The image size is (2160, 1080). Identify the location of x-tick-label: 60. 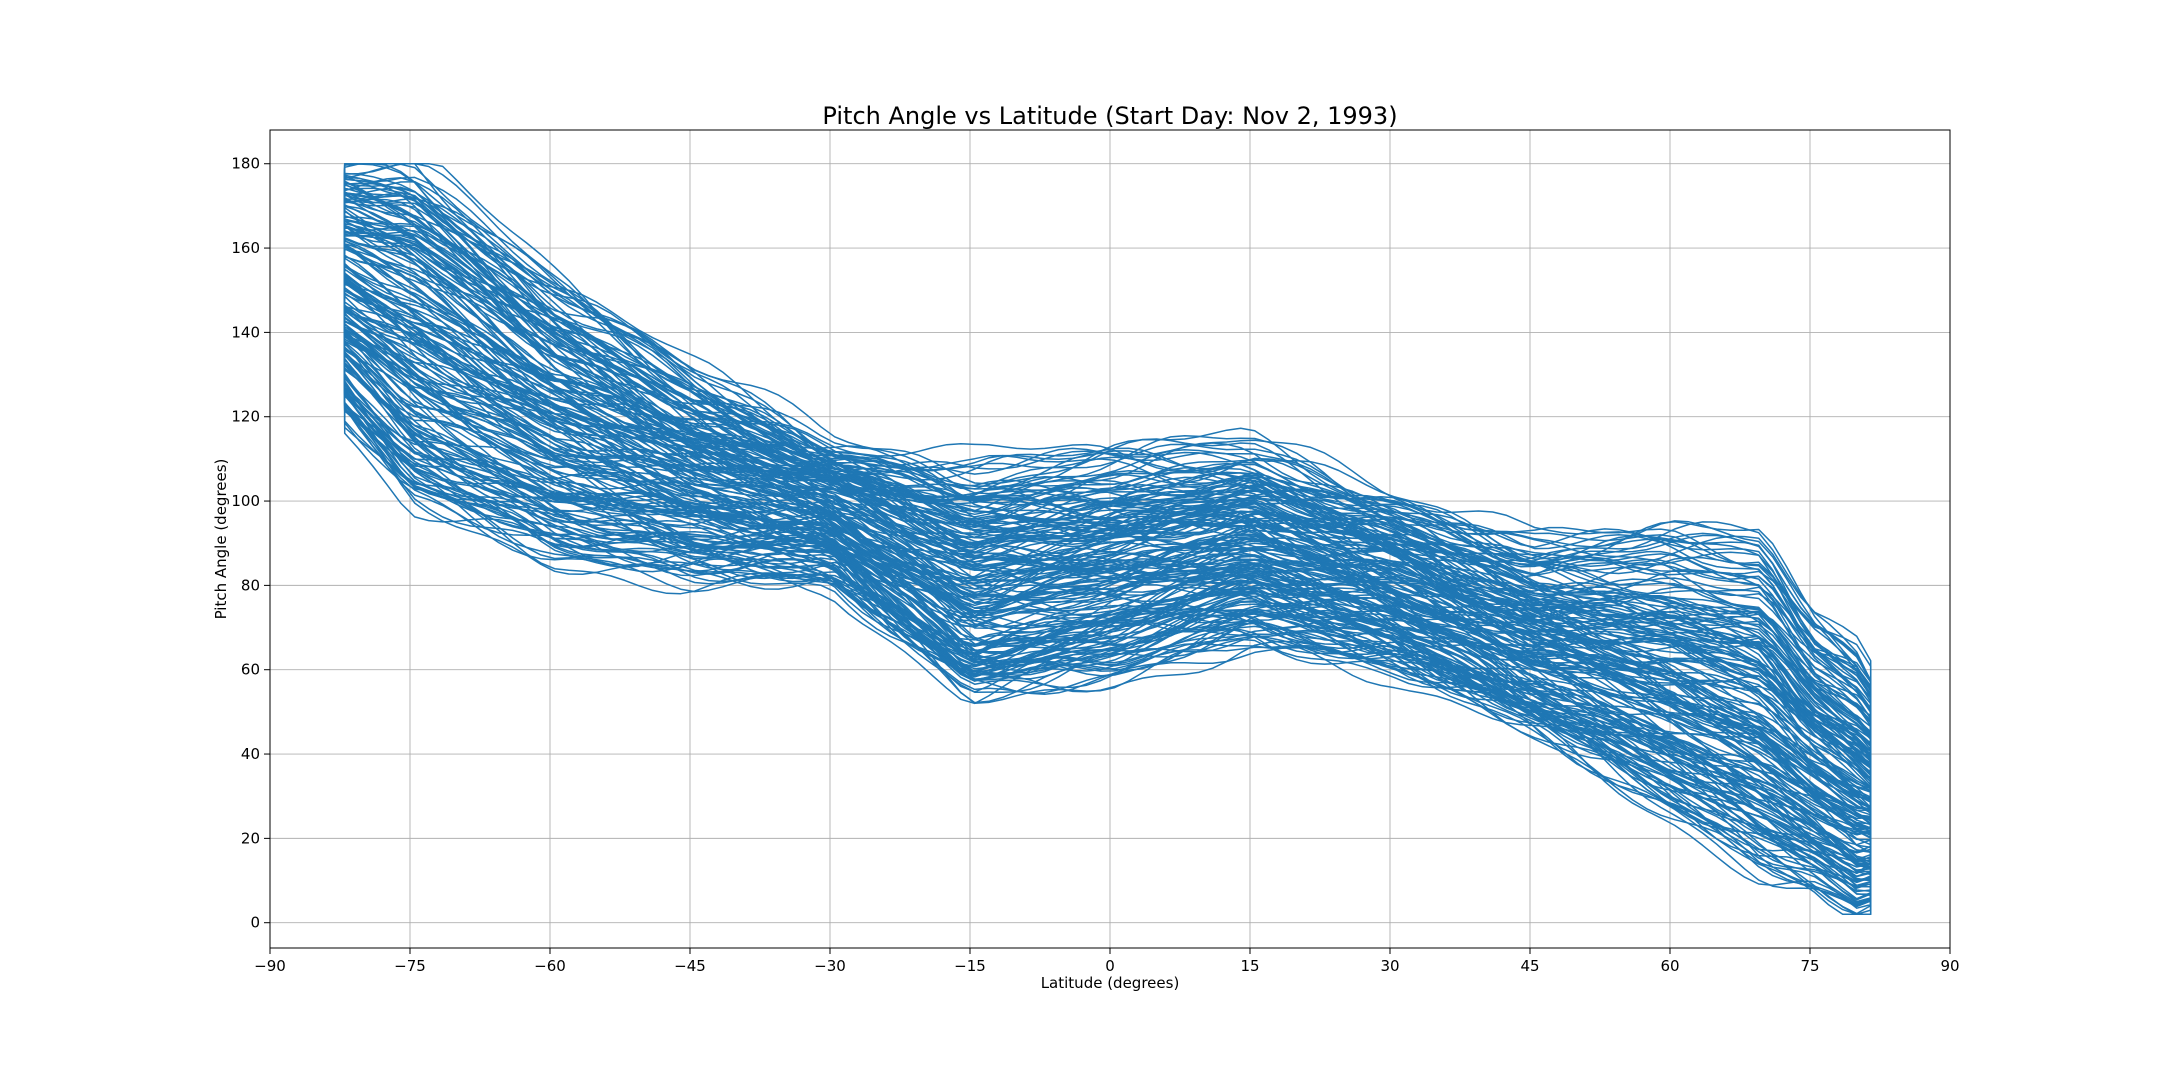
(1669, 966).